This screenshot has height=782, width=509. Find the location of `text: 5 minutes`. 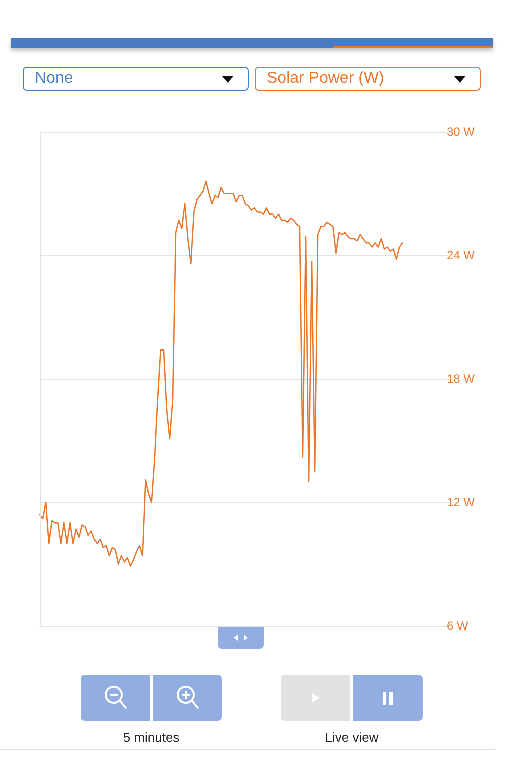

text: 5 minutes is located at coordinates (151, 737).